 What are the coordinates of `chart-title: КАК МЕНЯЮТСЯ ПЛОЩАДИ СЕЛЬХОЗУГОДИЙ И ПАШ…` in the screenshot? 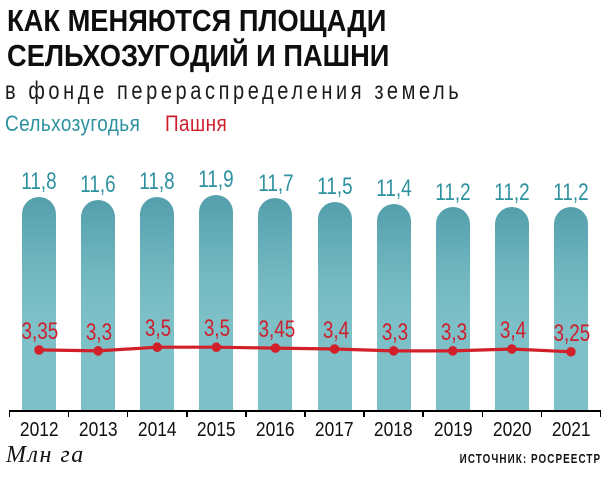 It's located at (224, 38).